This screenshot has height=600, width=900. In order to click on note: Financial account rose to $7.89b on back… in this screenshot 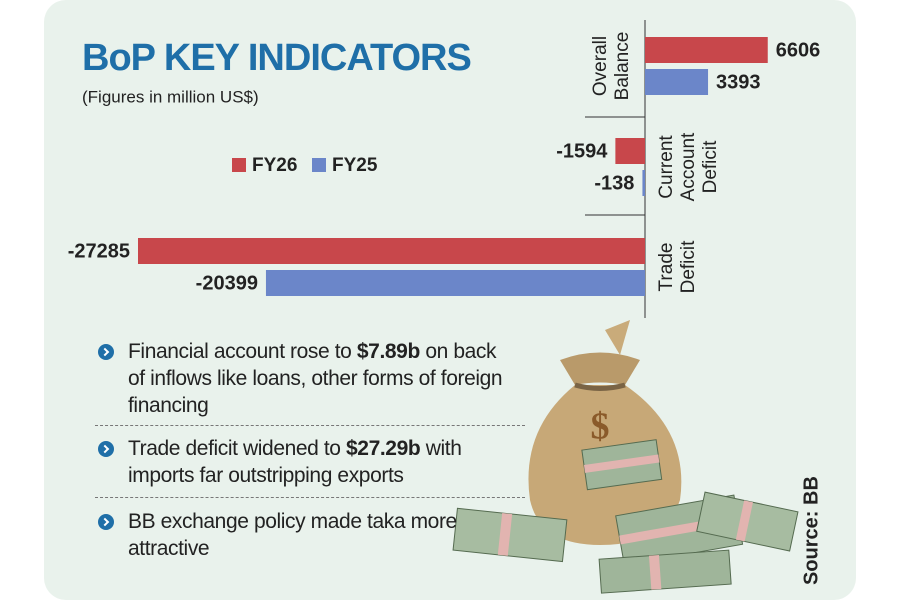, I will do `click(318, 378)`.